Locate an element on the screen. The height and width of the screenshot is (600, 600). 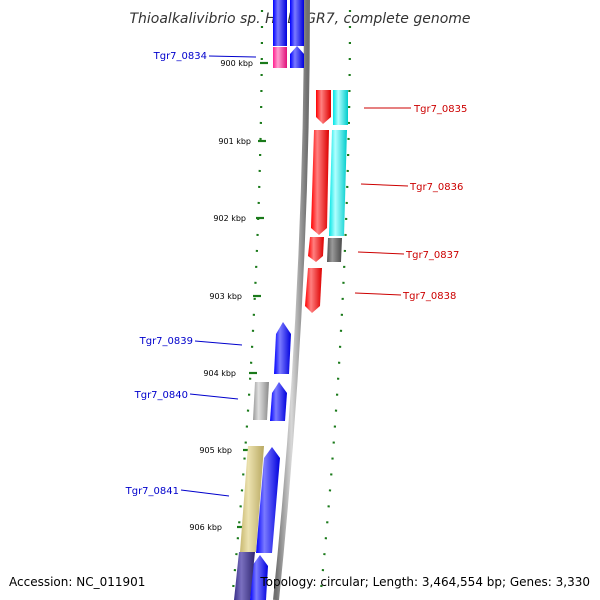
gene-label-tgr7-0837: Tgr7_0837 is located at coordinates (432, 255).